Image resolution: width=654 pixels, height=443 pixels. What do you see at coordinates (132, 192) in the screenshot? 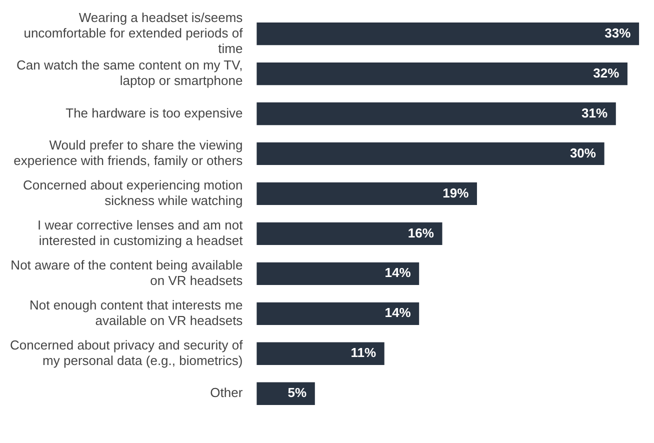
I see `y-tick-label: Concerned about experiencing motion sickness while watching` at bounding box center [132, 192].